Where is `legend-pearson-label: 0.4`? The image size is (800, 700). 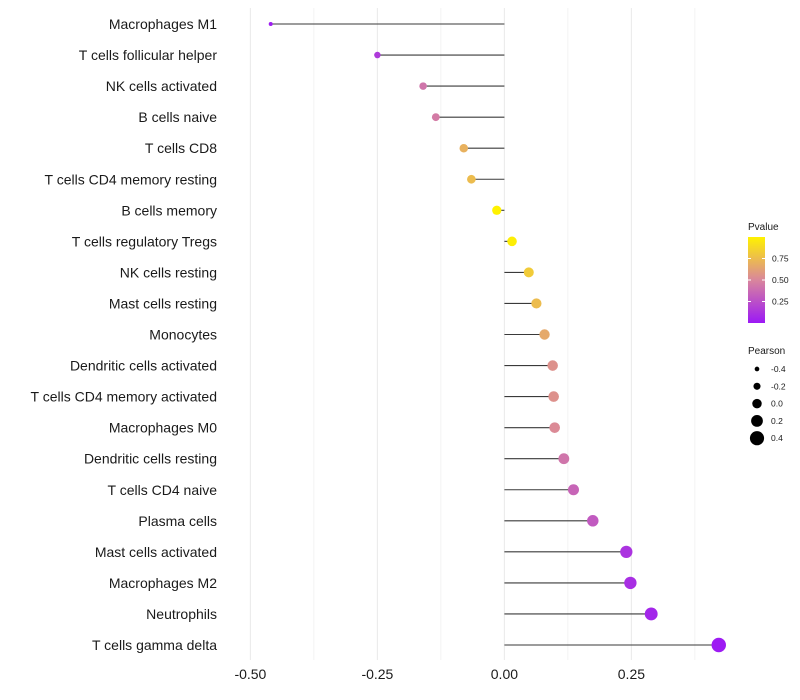
legend-pearson-label: 0.4 is located at coordinates (777, 438).